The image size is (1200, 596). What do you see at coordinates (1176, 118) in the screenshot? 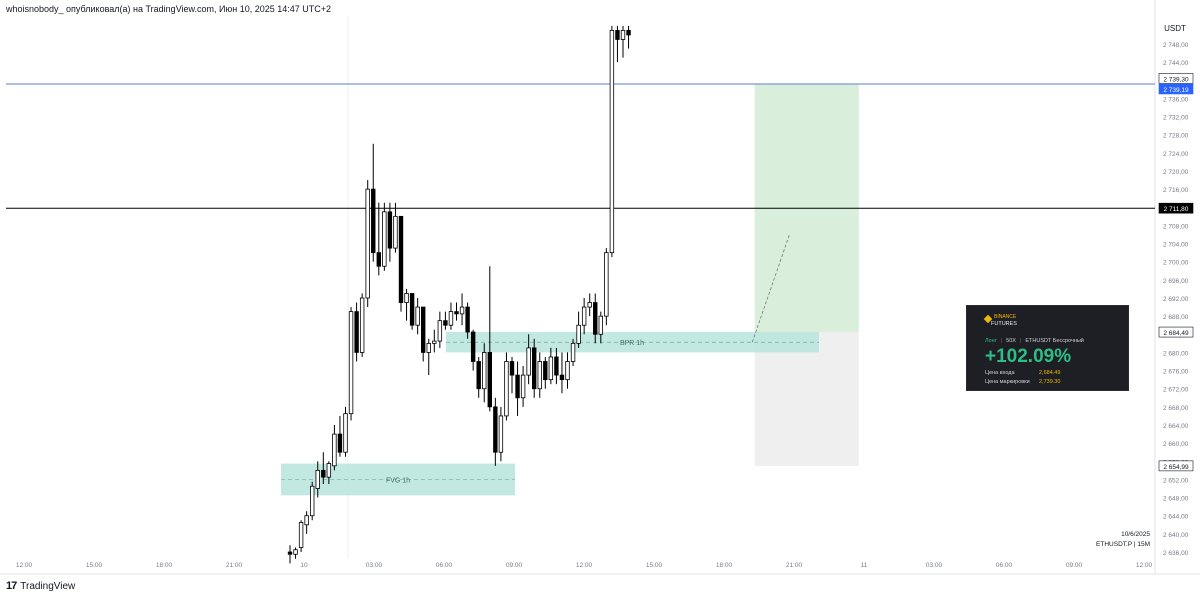
I see `y-tick-label: 2 732,00` at bounding box center [1176, 118].